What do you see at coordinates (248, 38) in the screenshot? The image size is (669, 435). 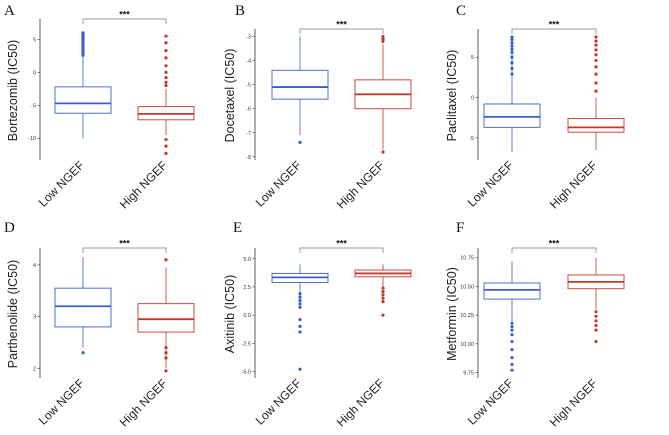 I see `y-tick-label: -3` at bounding box center [248, 38].